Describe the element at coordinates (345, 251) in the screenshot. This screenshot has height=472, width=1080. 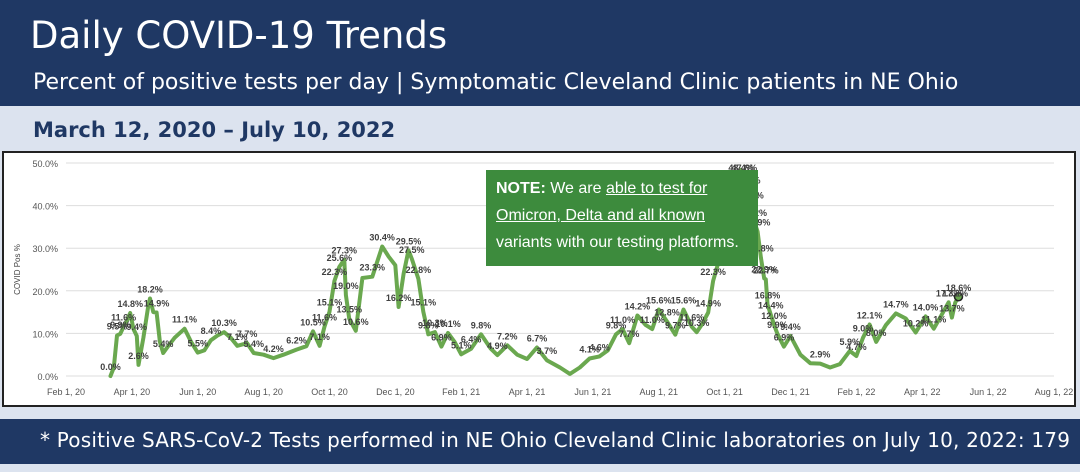
I see `data-label: 27.3%` at that location.